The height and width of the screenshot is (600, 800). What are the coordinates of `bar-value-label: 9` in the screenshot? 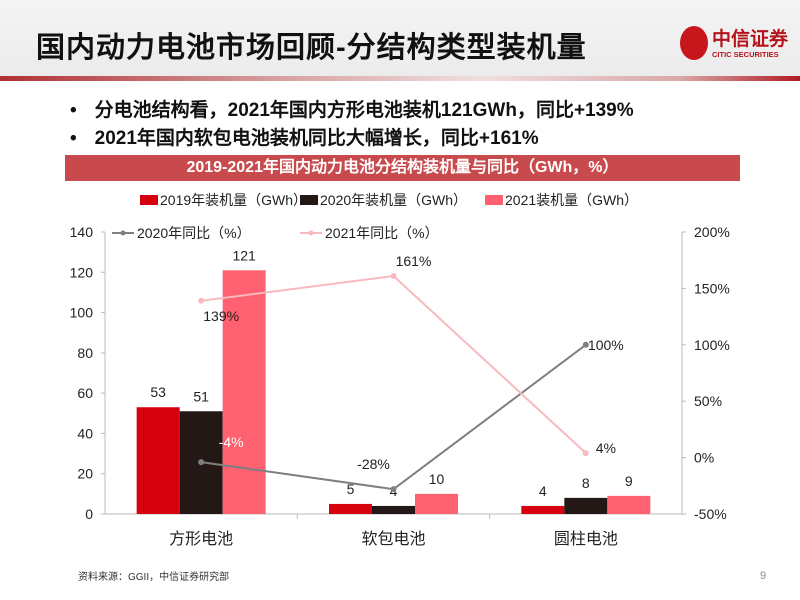 It's located at (629, 481).